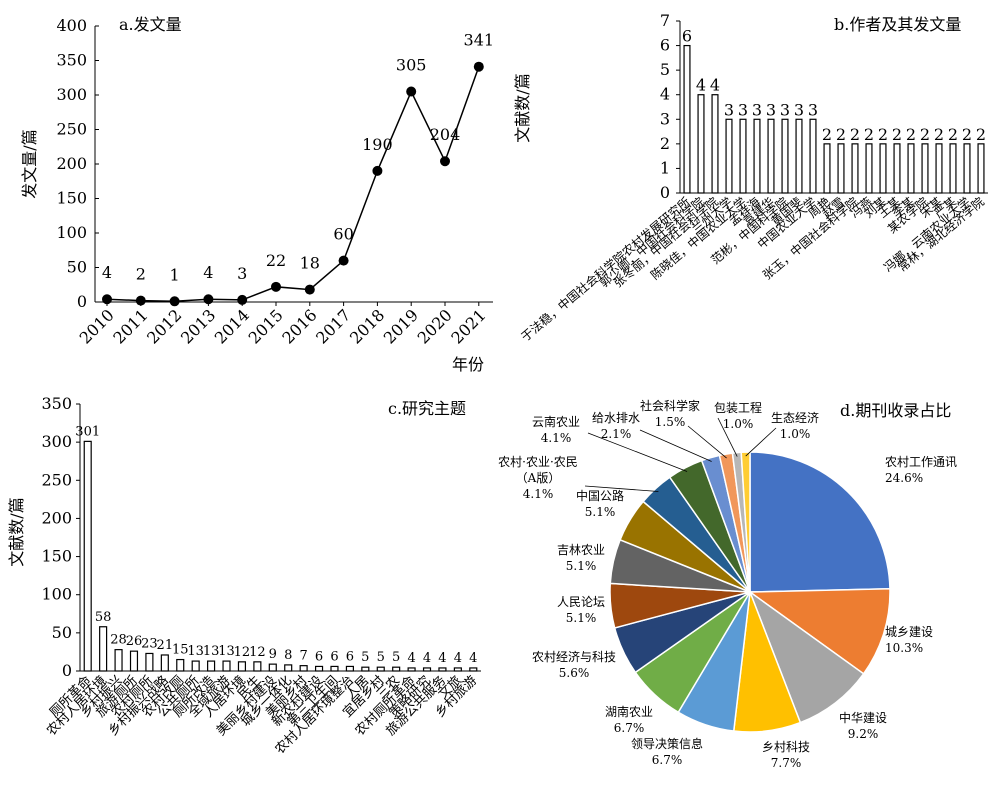 The height and width of the screenshot is (795, 1000). I want to click on b-data-label: 3, so click(799, 109).